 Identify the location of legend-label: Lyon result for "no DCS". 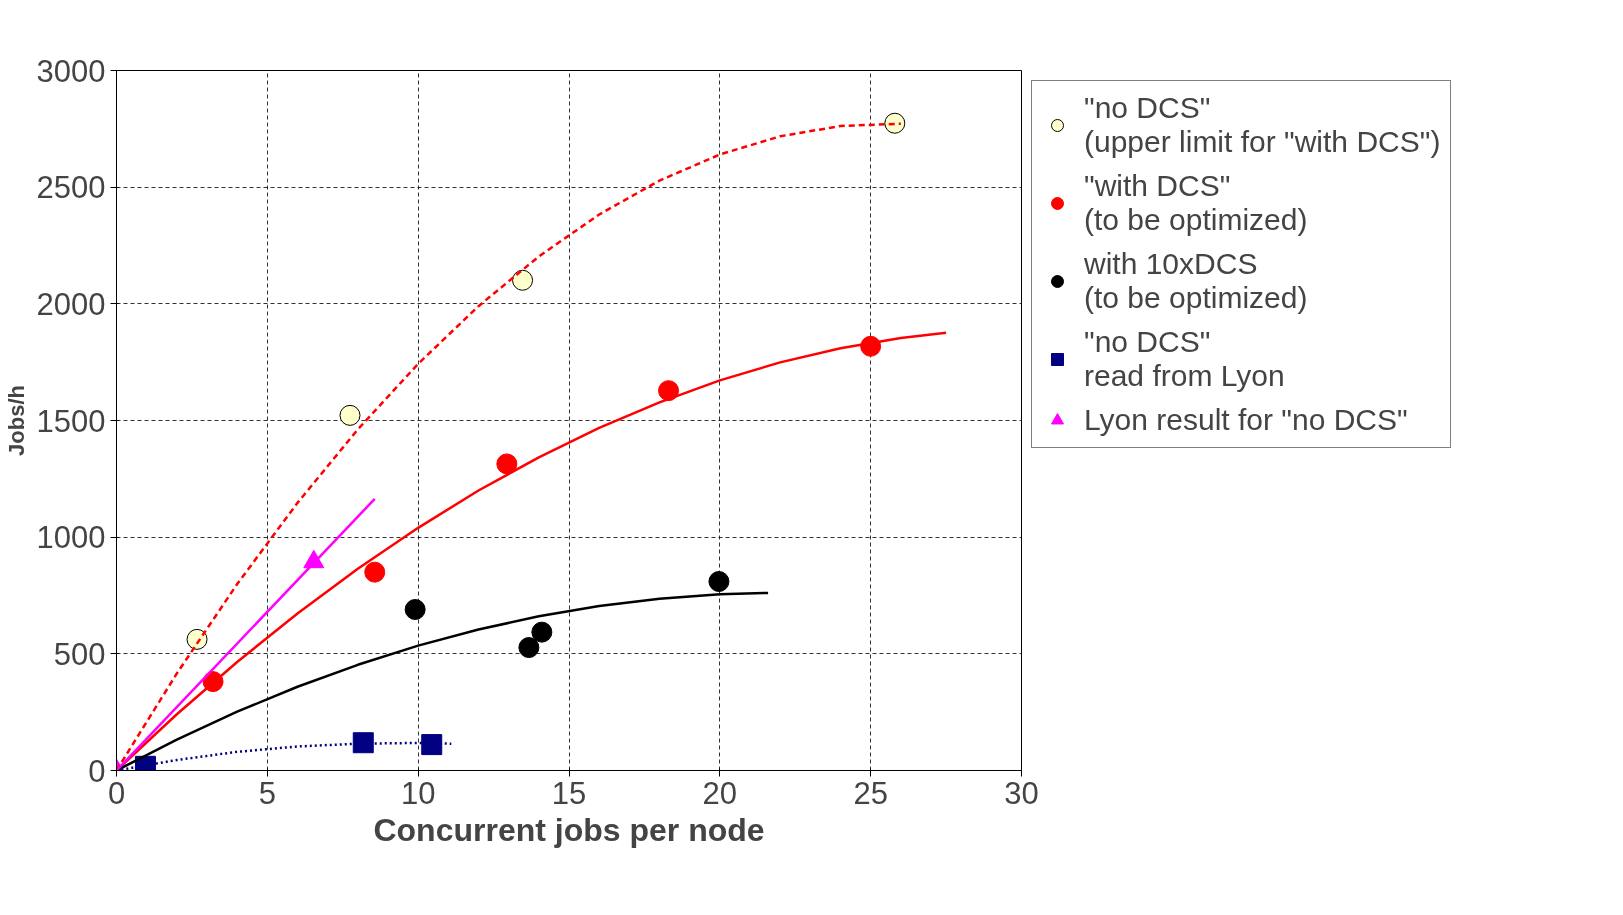
(1246, 420).